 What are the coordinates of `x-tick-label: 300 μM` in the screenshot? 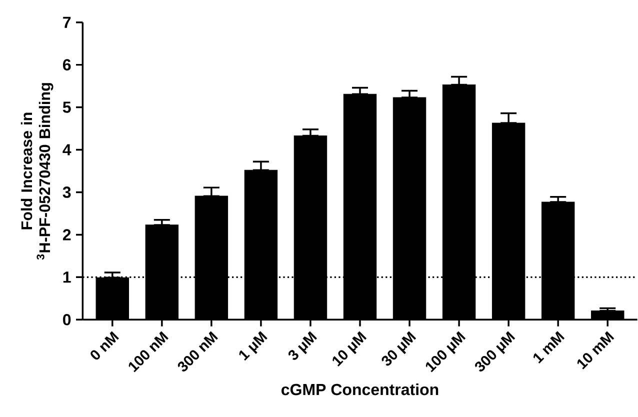 It's located at (495, 351).